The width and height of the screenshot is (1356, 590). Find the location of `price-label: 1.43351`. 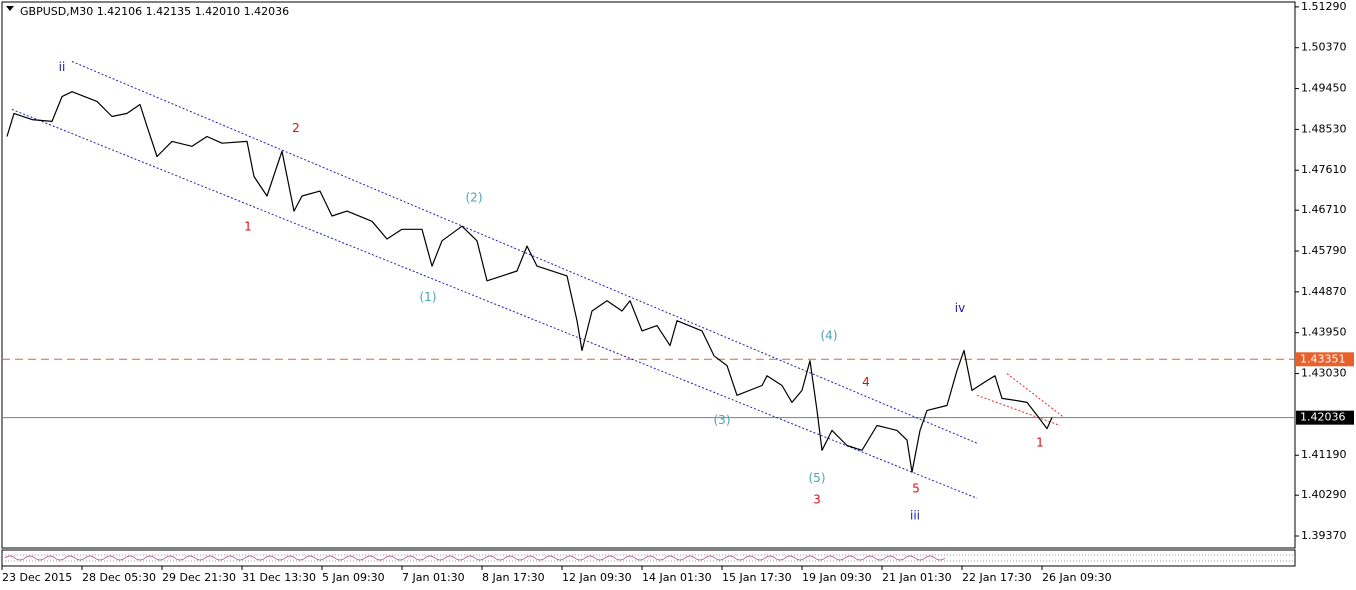

price-label: 1.43351 is located at coordinates (1323, 358).